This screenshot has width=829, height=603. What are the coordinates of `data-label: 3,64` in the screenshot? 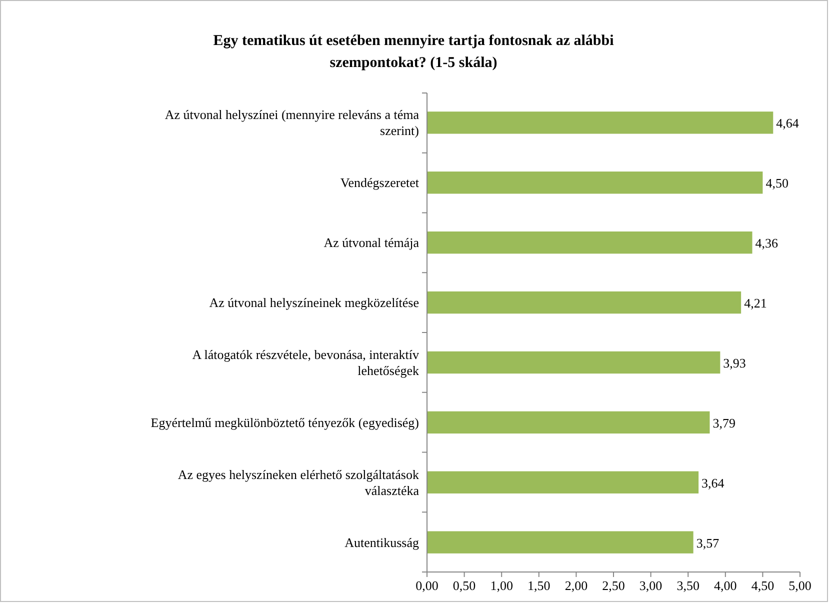 It's located at (713, 482).